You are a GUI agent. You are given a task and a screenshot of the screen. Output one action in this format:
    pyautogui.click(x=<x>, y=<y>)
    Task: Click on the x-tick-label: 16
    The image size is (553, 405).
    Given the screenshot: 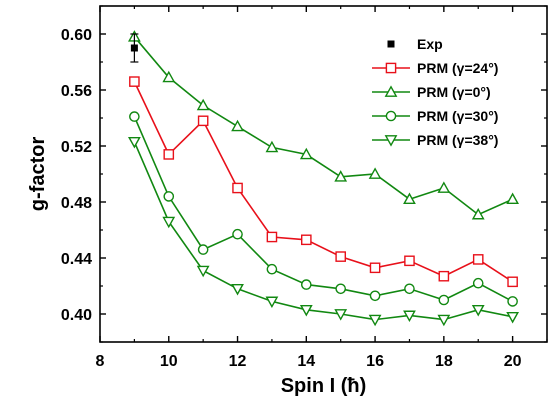 What is the action you would take?
    pyautogui.click(x=375, y=361)
    